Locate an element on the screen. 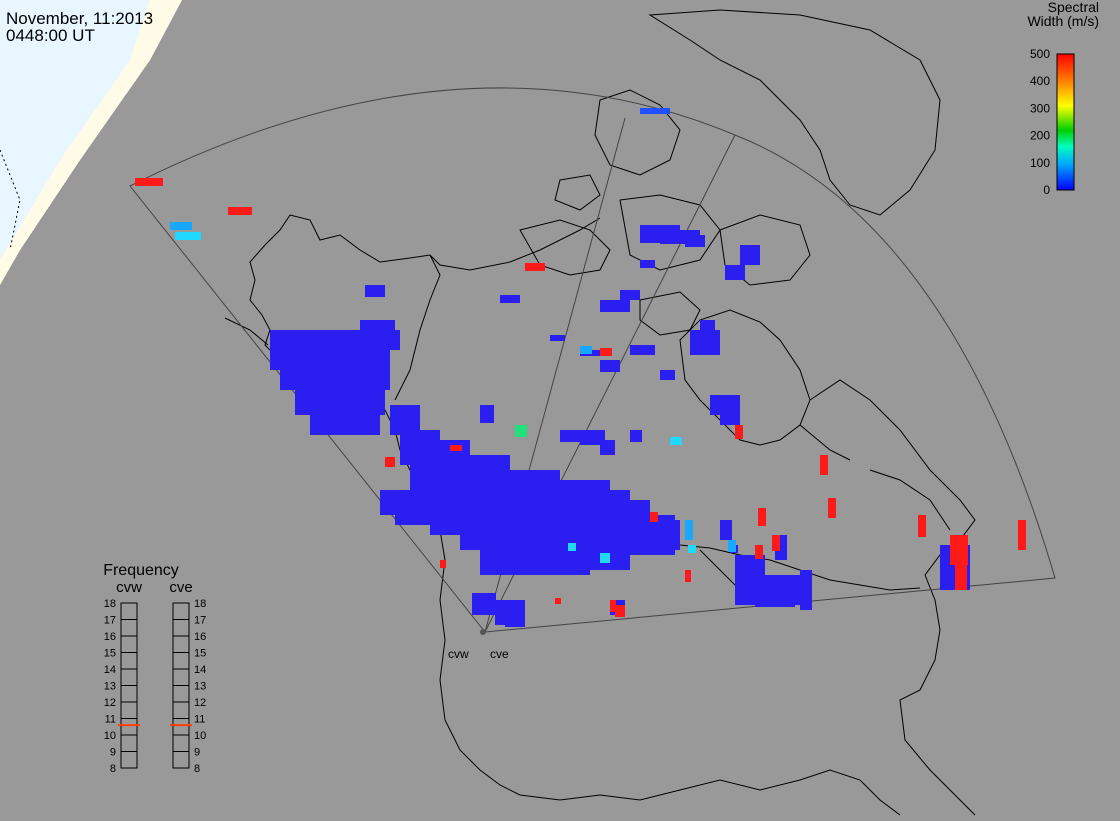  frequency-label-b: 13 is located at coordinates (200, 687).